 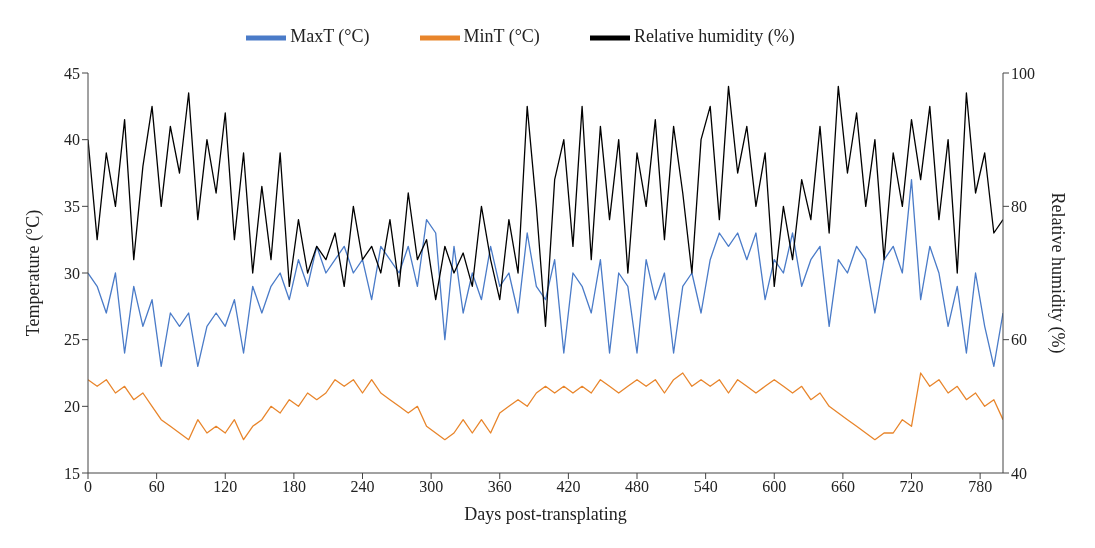 I want to click on legend-label: MaxT (°C), so click(x=330, y=36).